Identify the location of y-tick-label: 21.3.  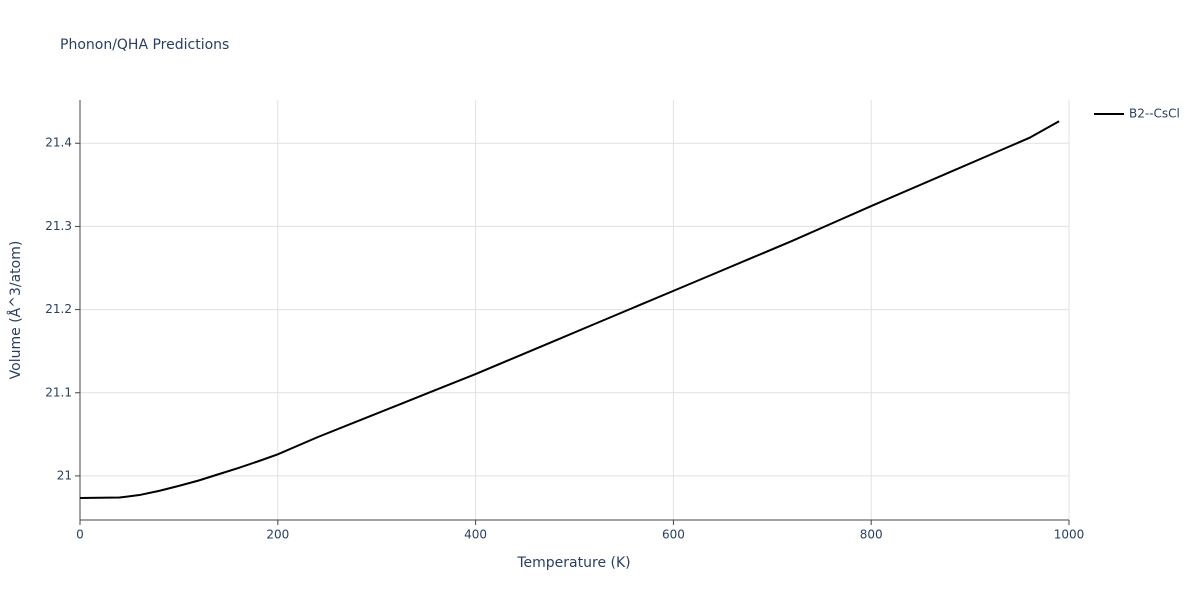
(58, 226).